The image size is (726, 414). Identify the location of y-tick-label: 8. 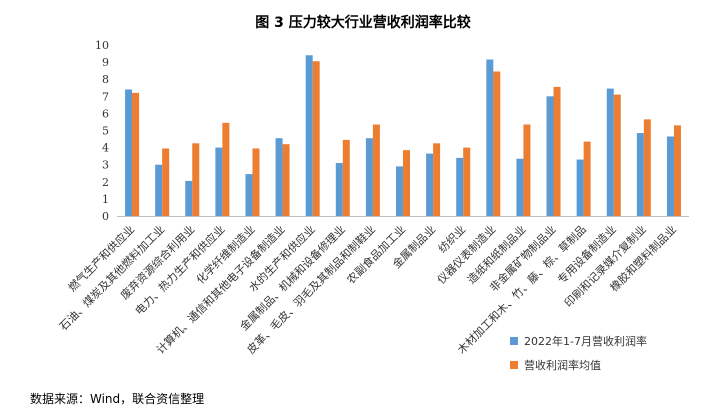
(105, 79).